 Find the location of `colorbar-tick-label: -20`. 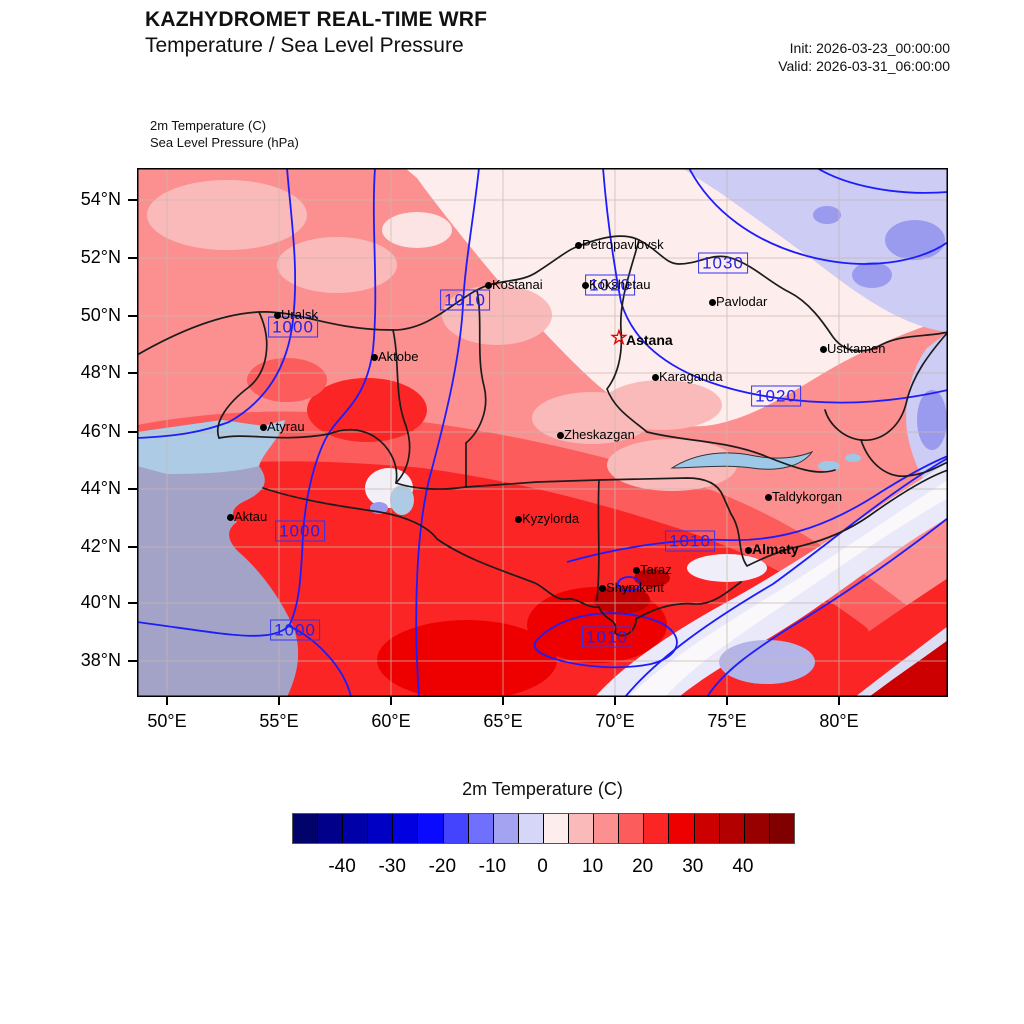

colorbar-tick-label: -20 is located at coordinates (442, 866).